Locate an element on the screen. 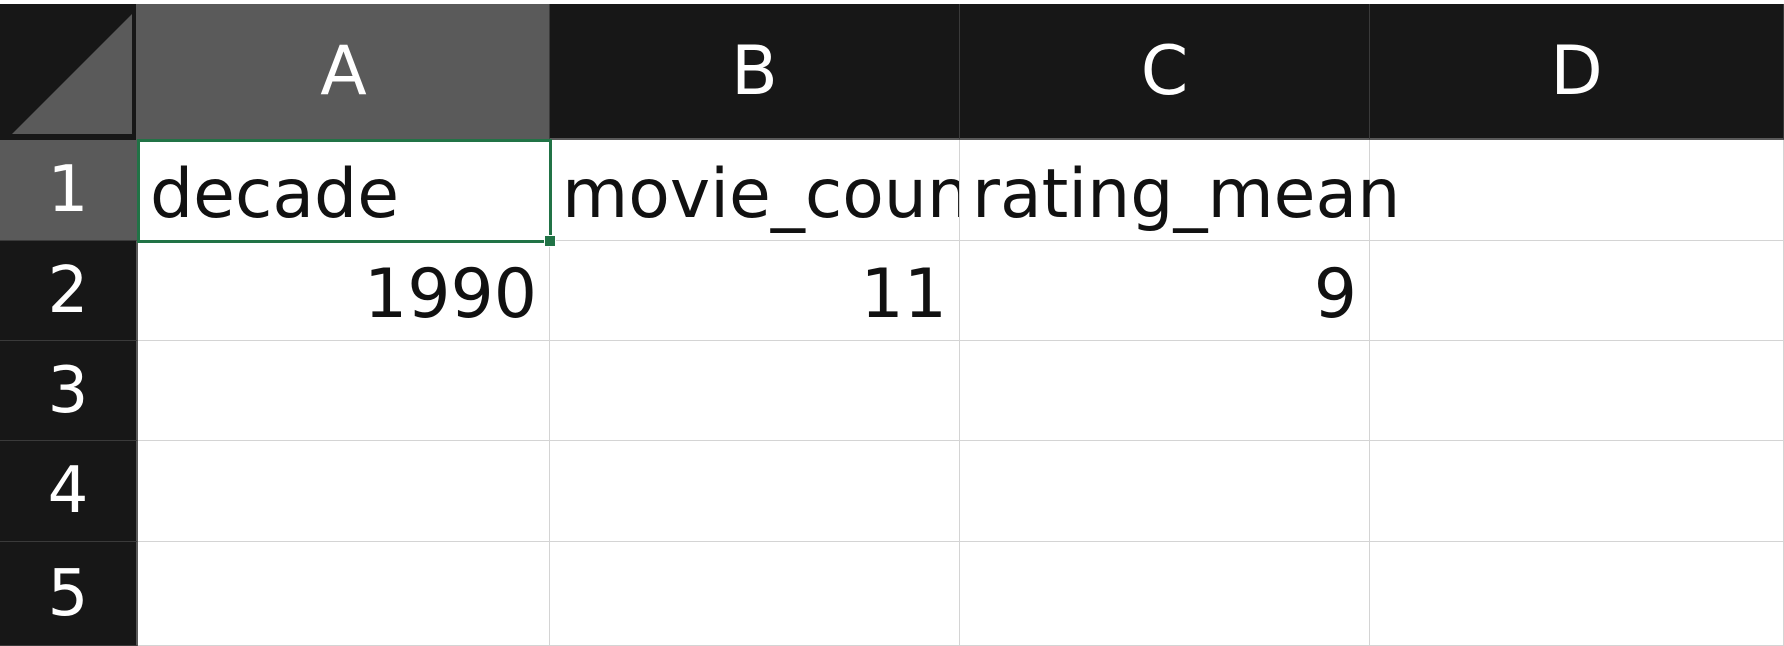  row-header-1: 1 is located at coordinates (69, 190).